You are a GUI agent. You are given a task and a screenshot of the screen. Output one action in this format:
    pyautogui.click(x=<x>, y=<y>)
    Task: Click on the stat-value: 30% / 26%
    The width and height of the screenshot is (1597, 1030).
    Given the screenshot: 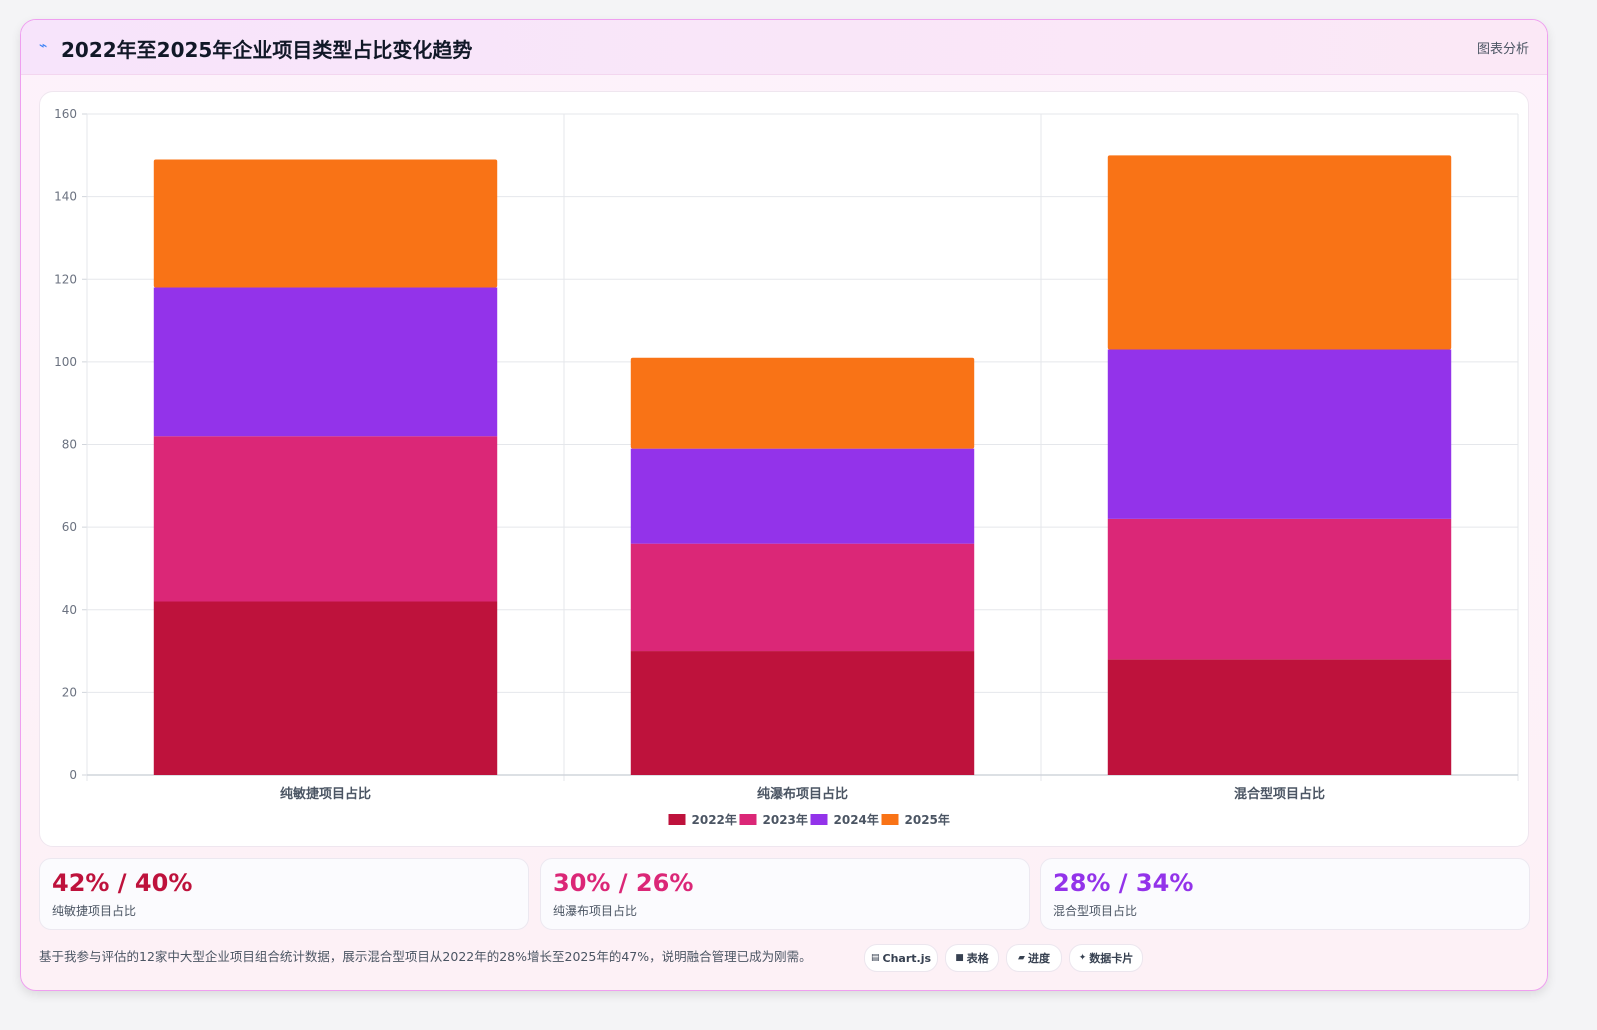 What is the action you would take?
    pyautogui.click(x=623, y=883)
    